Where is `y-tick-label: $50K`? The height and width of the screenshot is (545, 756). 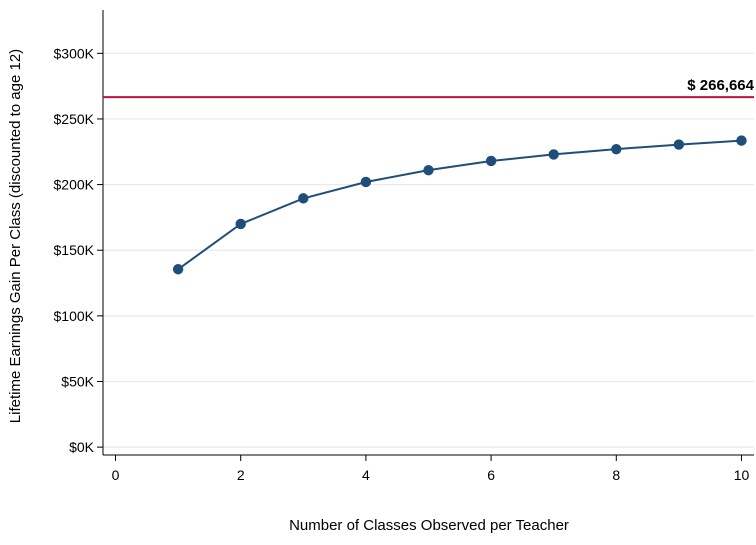 y-tick-label: $50K is located at coordinates (77, 381).